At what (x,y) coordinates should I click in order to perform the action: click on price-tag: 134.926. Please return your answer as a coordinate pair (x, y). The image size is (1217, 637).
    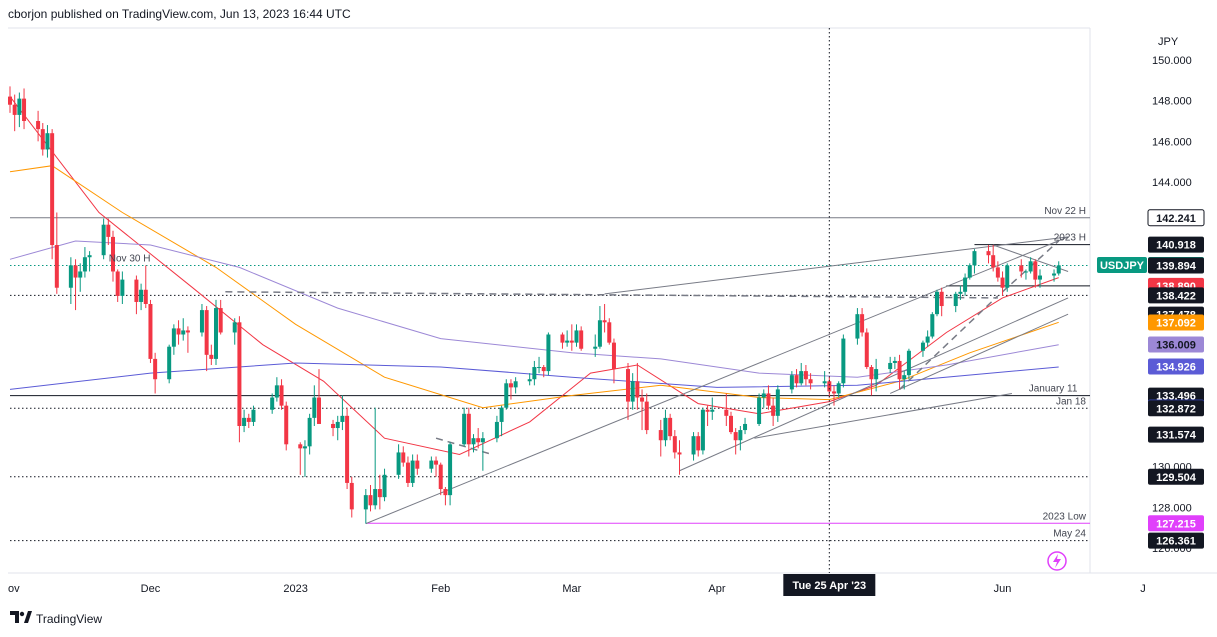
    Looking at the image, I should click on (1176, 366).